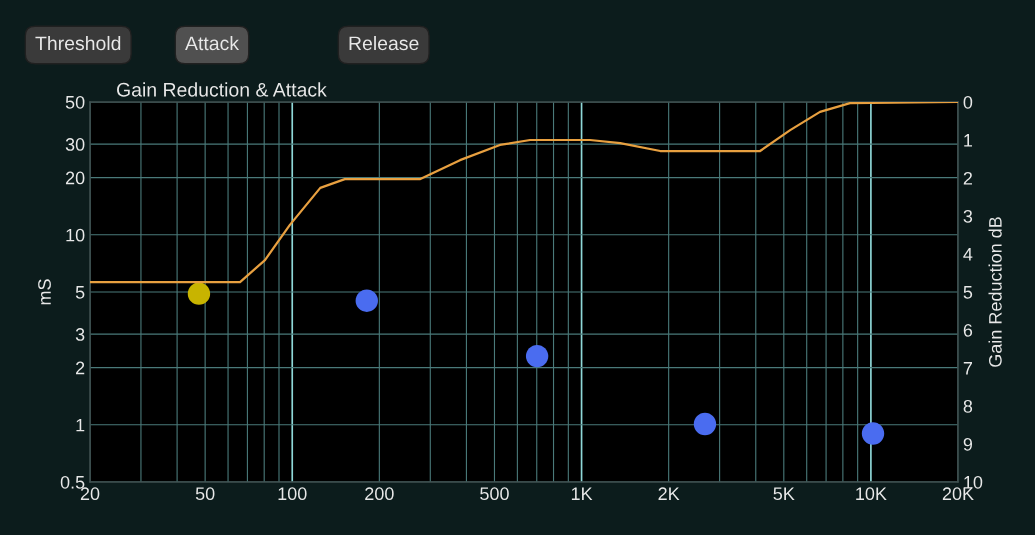  I want to click on y-tick-label: 5, so click(80, 292).